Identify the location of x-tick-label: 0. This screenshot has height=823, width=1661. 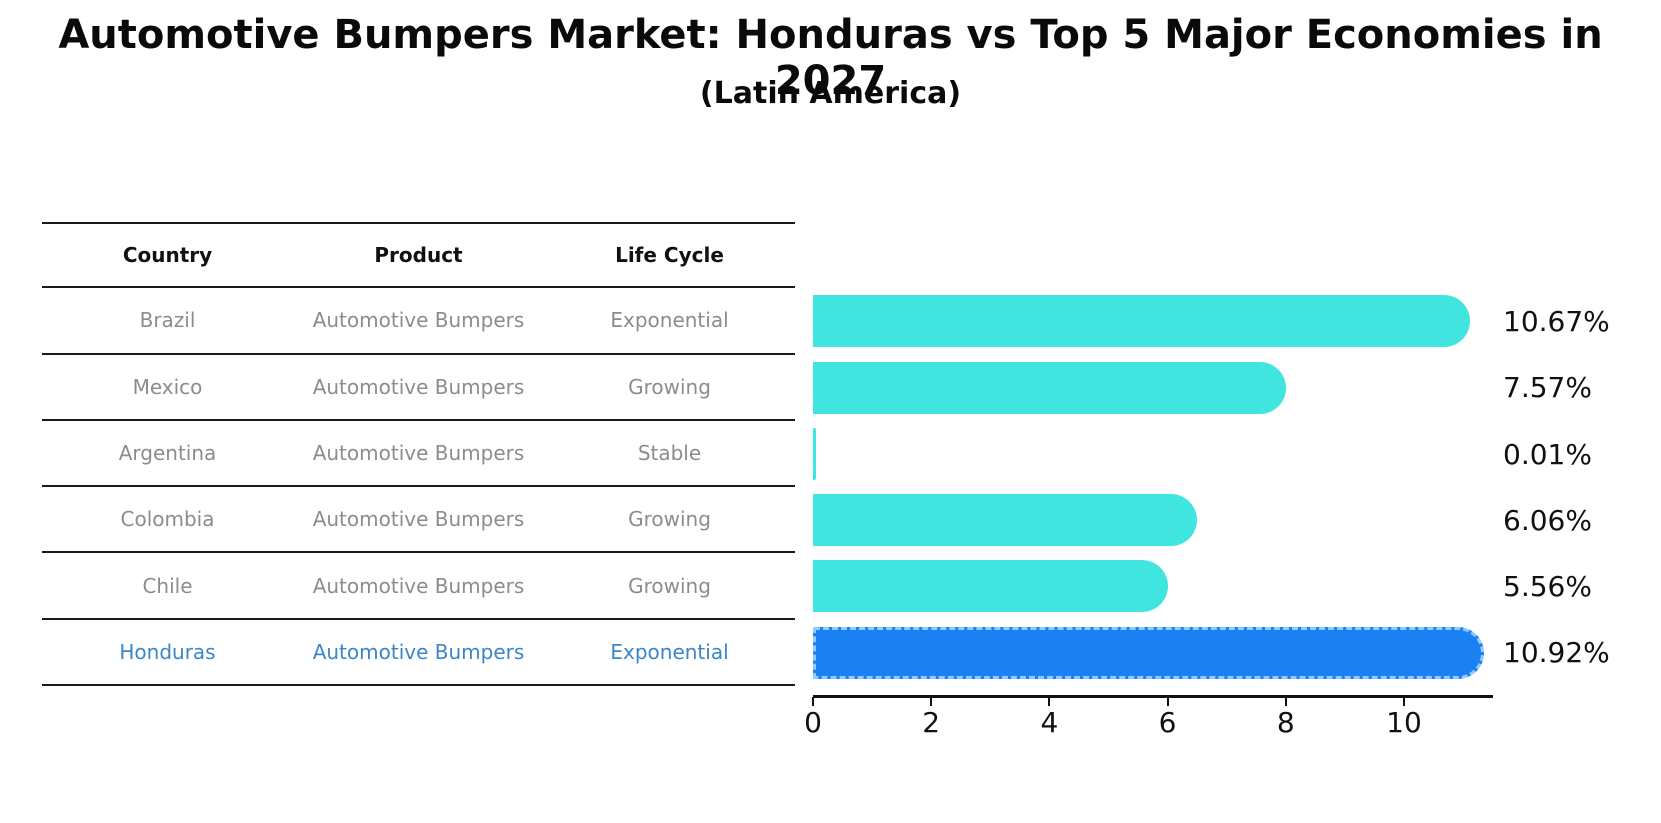
(813, 722).